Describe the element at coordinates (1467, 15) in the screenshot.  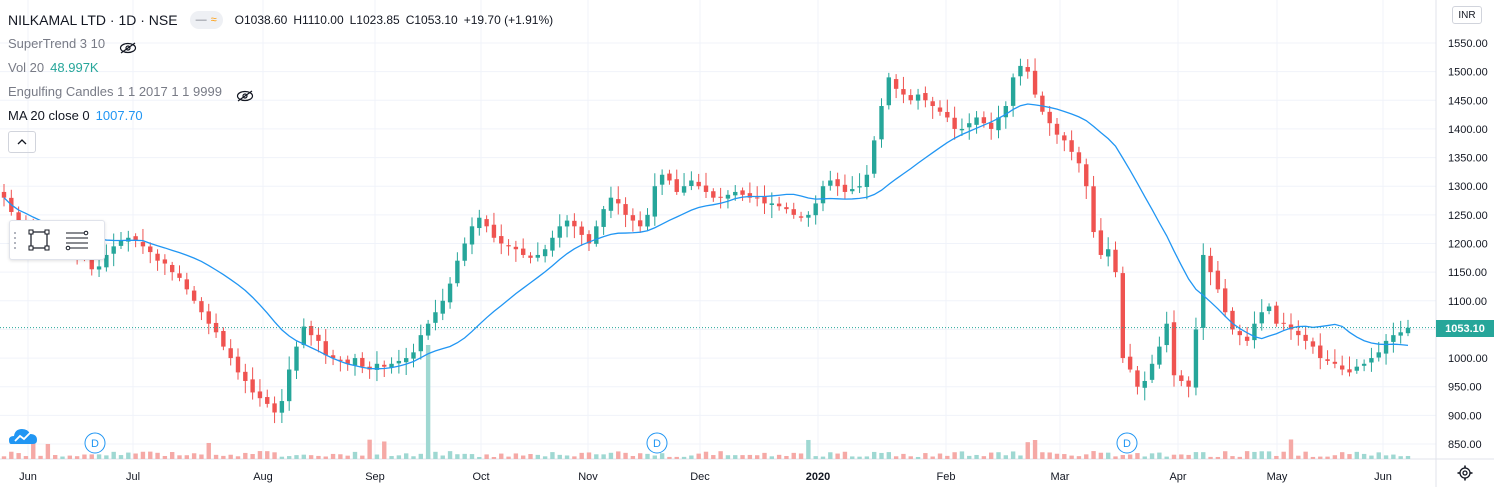
I see `currency-button: INR` at that location.